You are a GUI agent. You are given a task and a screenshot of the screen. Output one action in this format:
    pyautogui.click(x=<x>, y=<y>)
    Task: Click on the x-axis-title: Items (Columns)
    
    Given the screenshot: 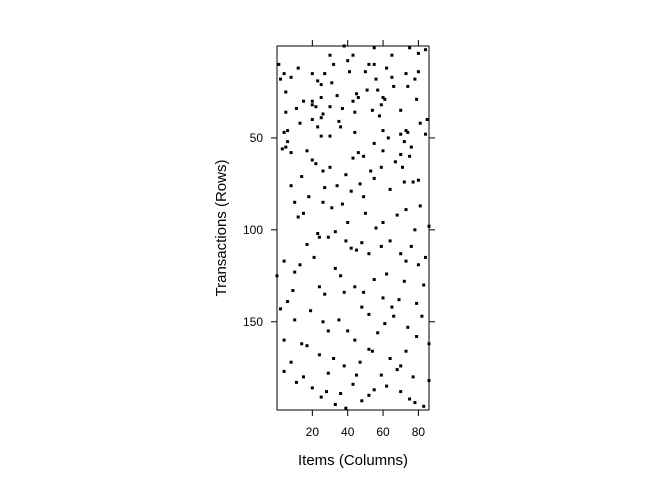 What is the action you would take?
    pyautogui.click(x=353, y=460)
    